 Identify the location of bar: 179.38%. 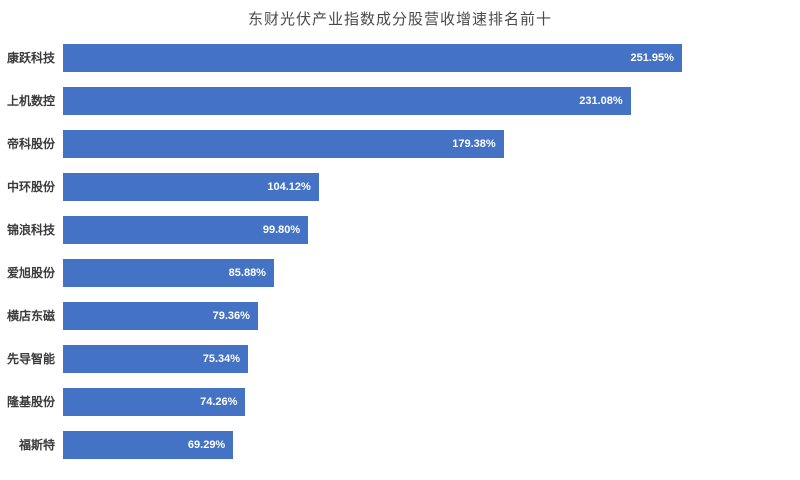
(283, 143).